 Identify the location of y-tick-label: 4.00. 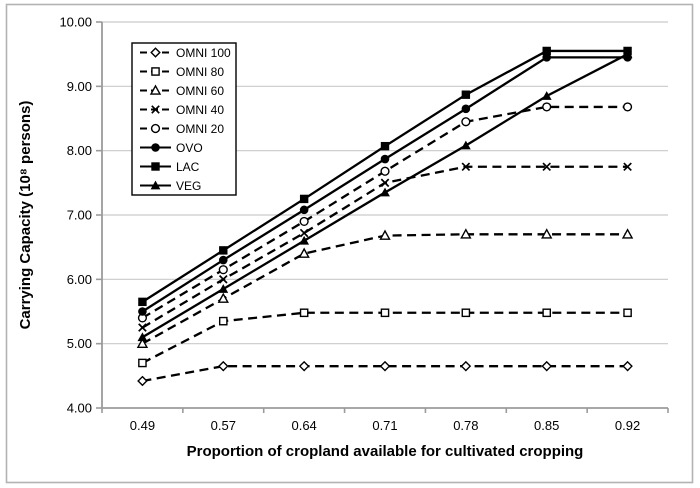
(79, 408).